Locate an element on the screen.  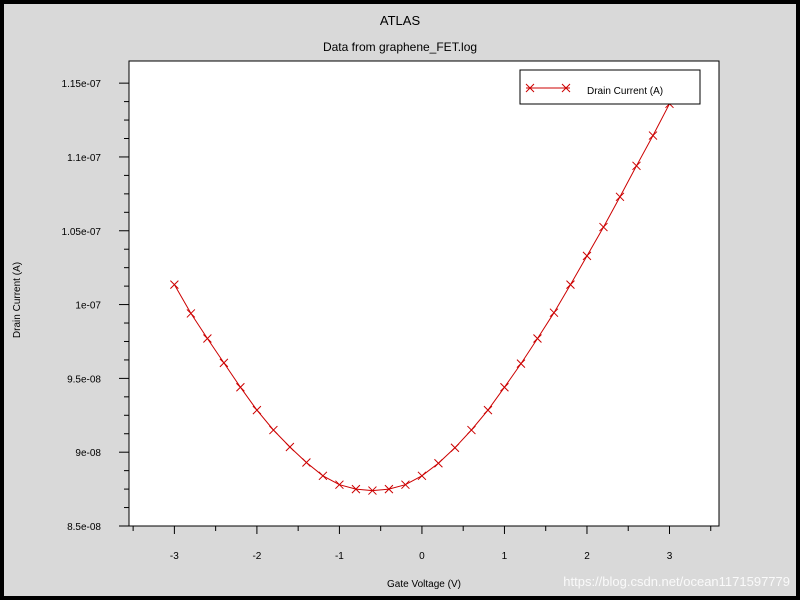
y-tick-label: 1.15e-07 is located at coordinates (82, 84).